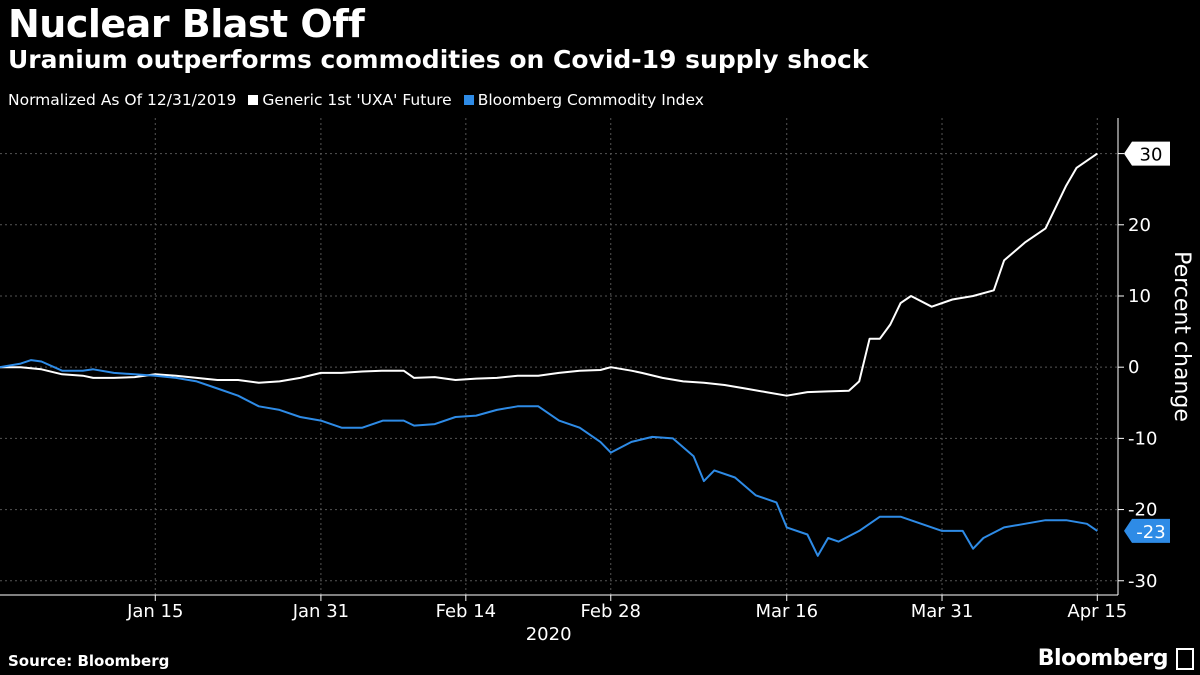 The height and width of the screenshot is (675, 1200). What do you see at coordinates (320, 611) in the screenshot?
I see `x-tick-label: Jan 31` at bounding box center [320, 611].